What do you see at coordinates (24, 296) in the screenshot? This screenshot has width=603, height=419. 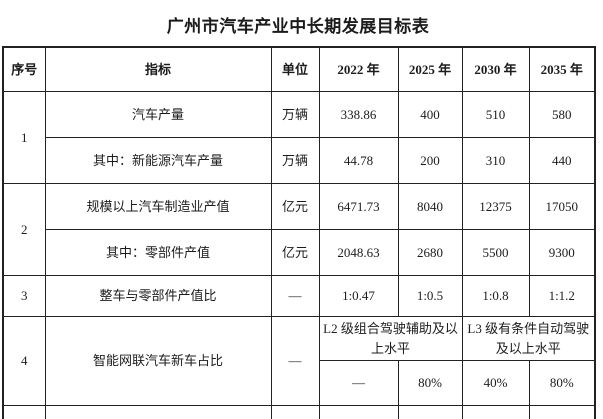 I see `cell-r3-serial: 3` at bounding box center [24, 296].